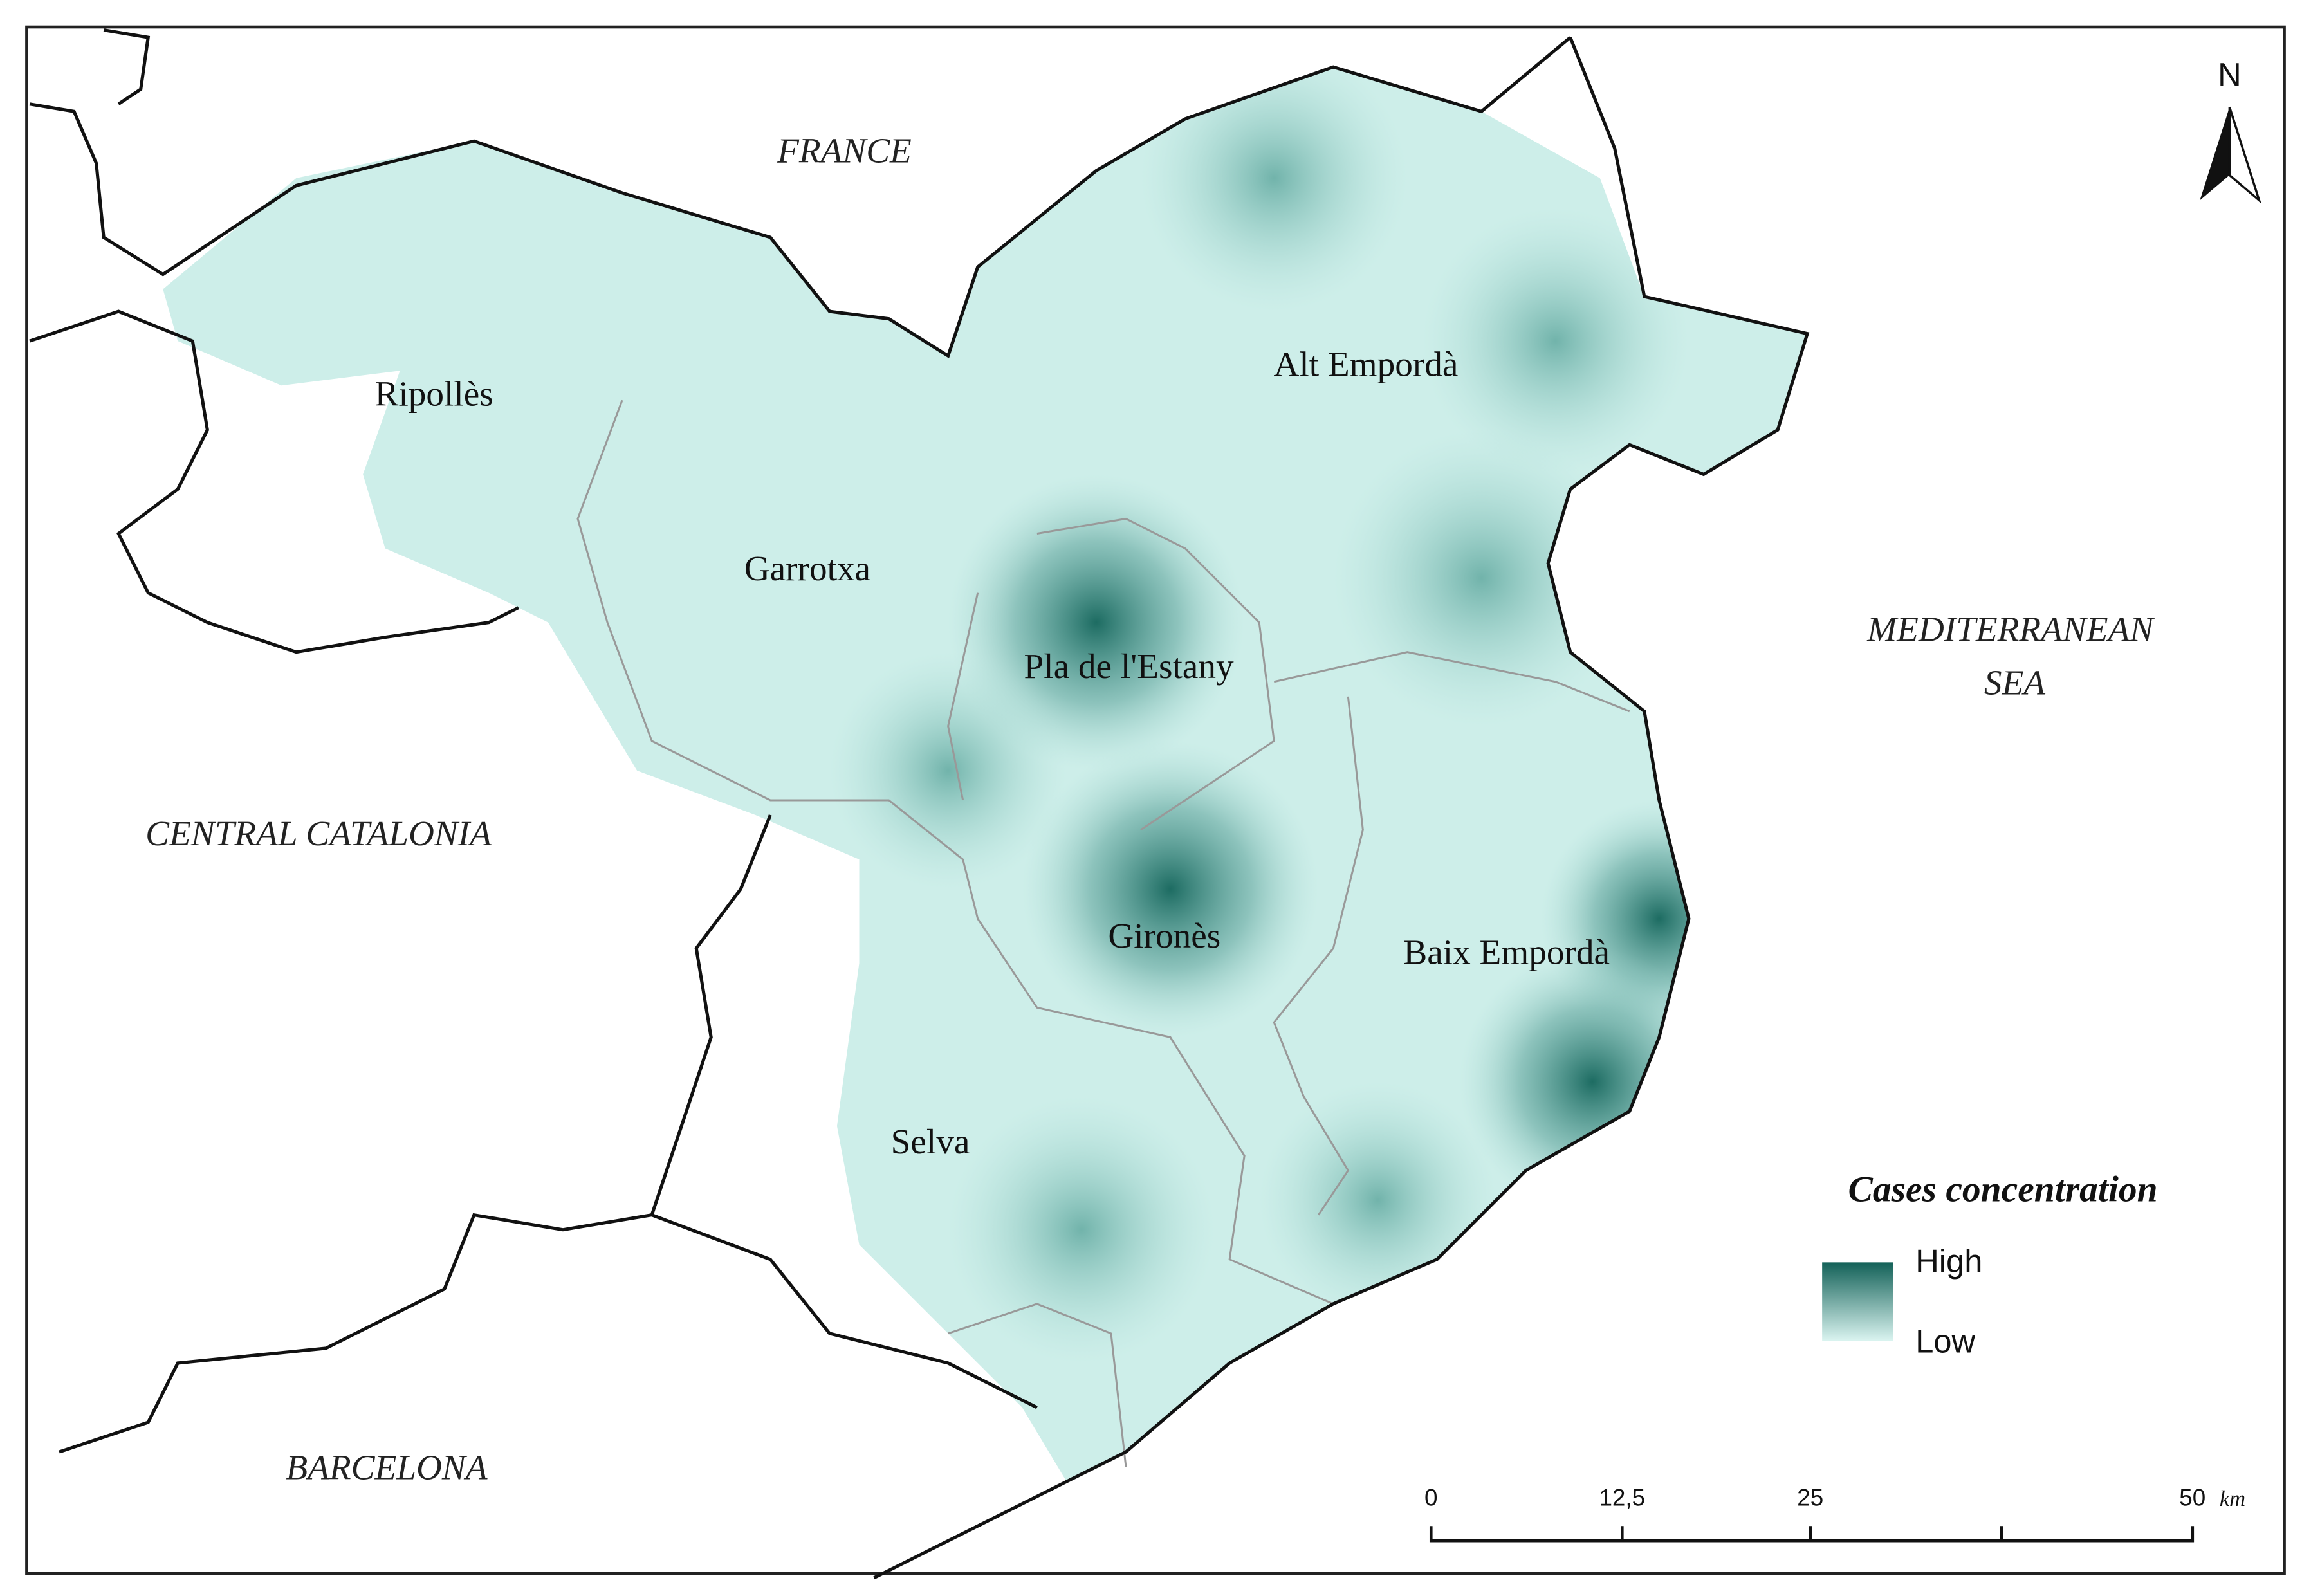 This screenshot has height=1596, width=2311. What do you see at coordinates (1431, 1497) in the screenshot?
I see `scale-label: 0` at bounding box center [1431, 1497].